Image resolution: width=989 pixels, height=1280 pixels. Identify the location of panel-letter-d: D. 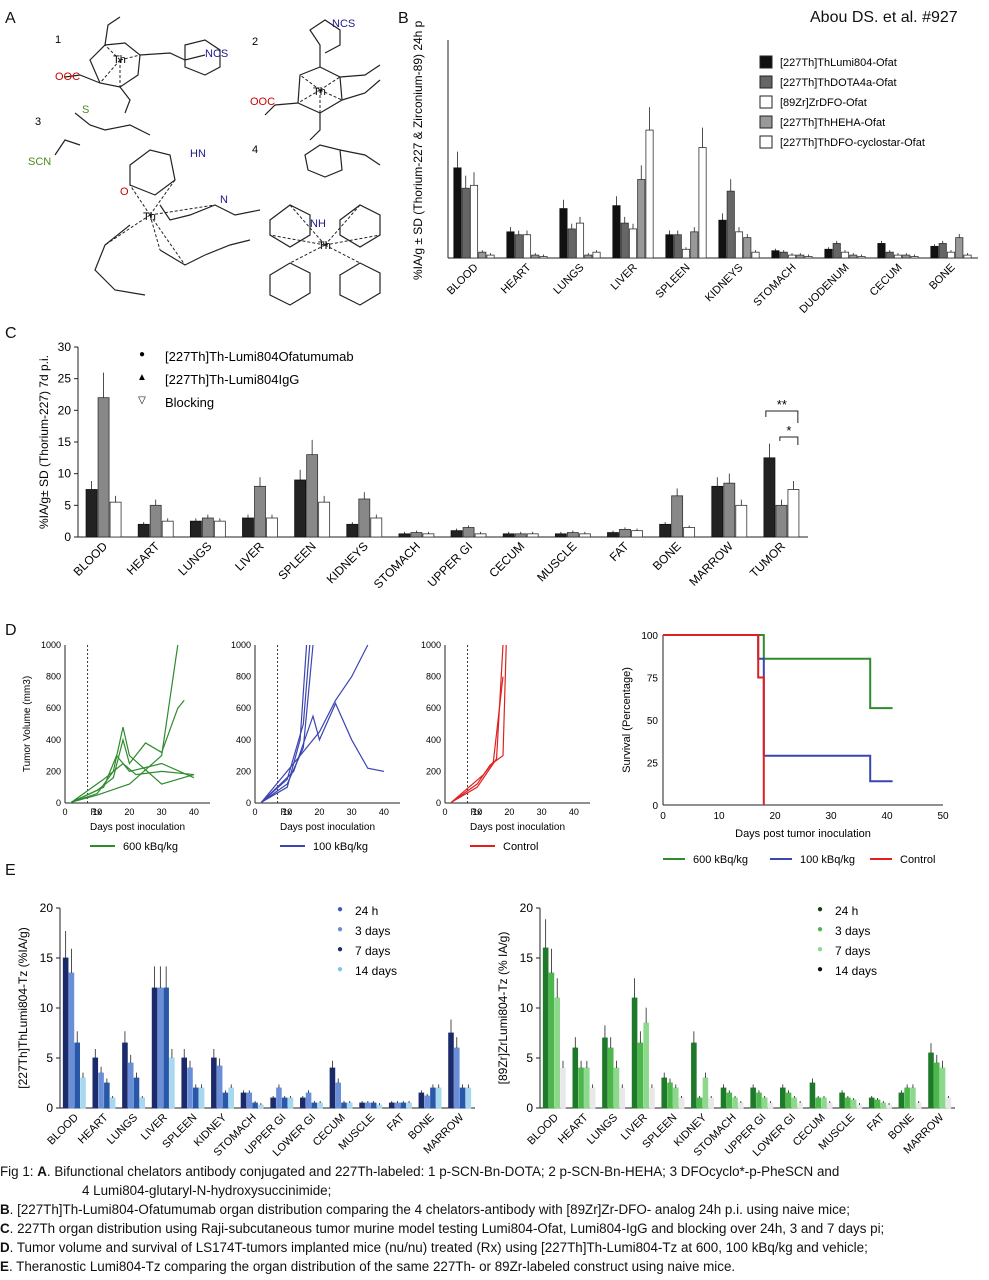
(11, 630).